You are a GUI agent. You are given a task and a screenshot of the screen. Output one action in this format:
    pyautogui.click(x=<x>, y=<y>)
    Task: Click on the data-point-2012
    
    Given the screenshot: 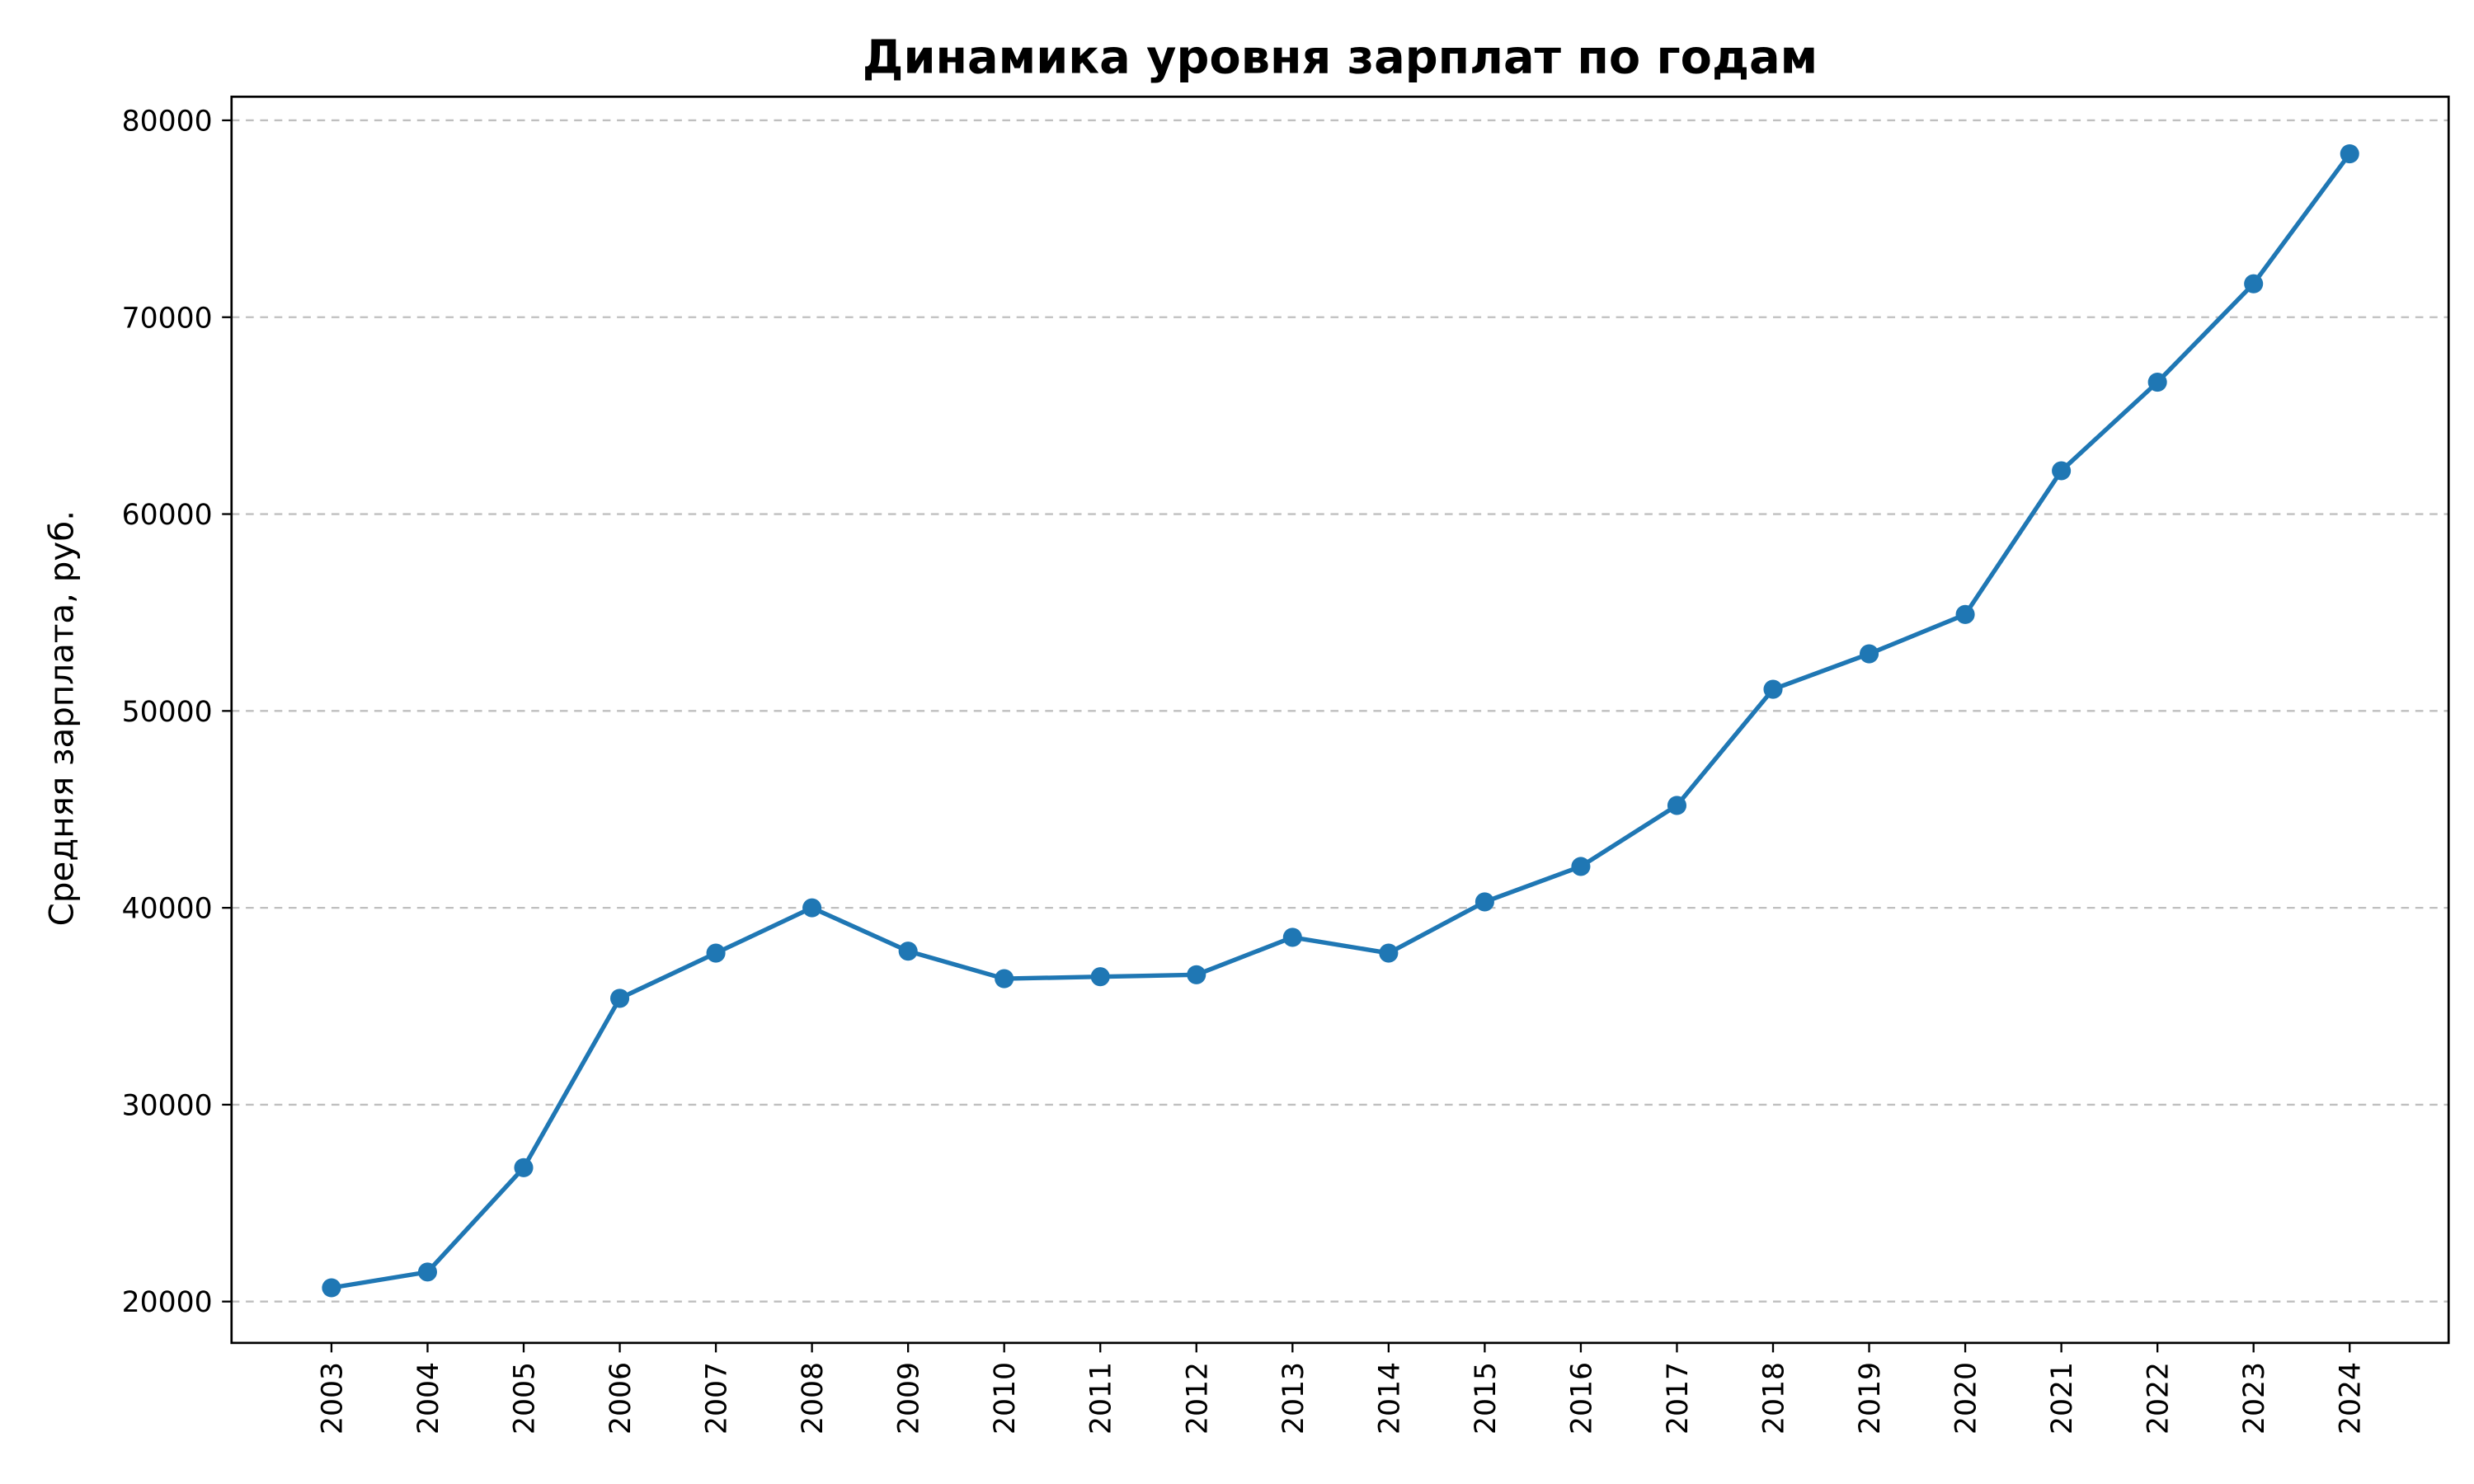 What is the action you would take?
    pyautogui.click(x=1196, y=974)
    